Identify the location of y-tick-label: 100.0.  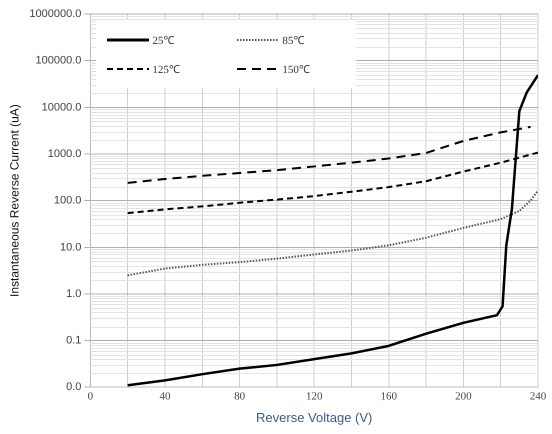
(68, 200).